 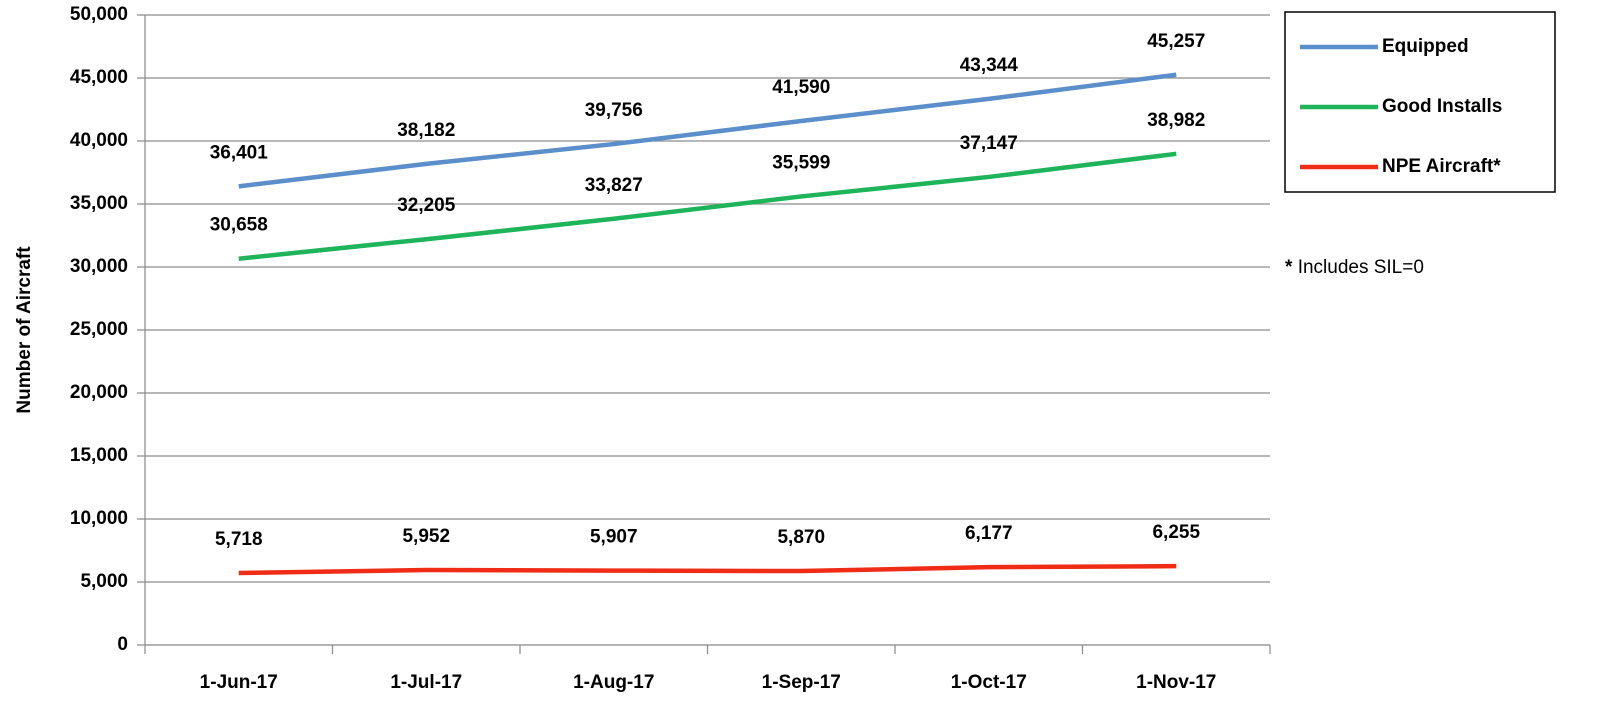 What do you see at coordinates (426, 205) in the screenshot?
I see `data-label: 32,205` at bounding box center [426, 205].